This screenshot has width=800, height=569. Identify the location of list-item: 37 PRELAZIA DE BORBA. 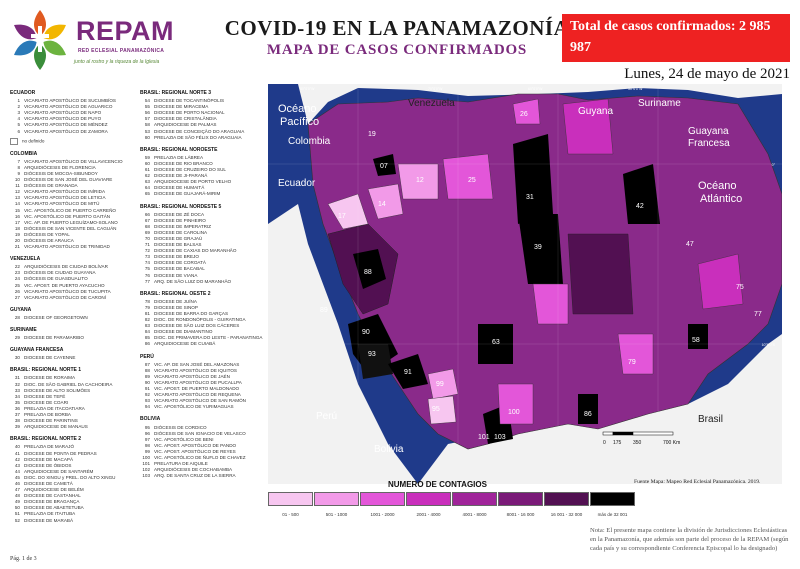
(72, 415).